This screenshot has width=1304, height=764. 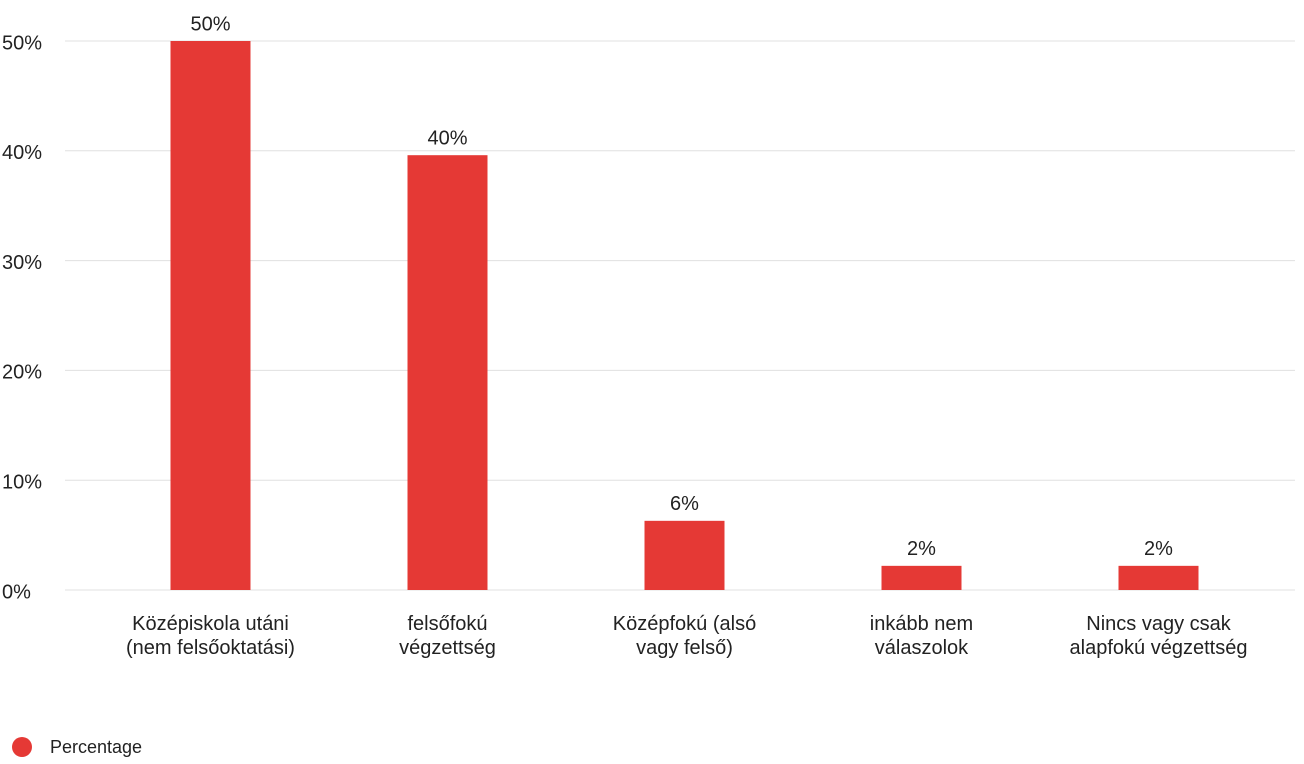 I want to click on x-tick-label-box: inkább nem válaszolok, so click(x=921, y=636).